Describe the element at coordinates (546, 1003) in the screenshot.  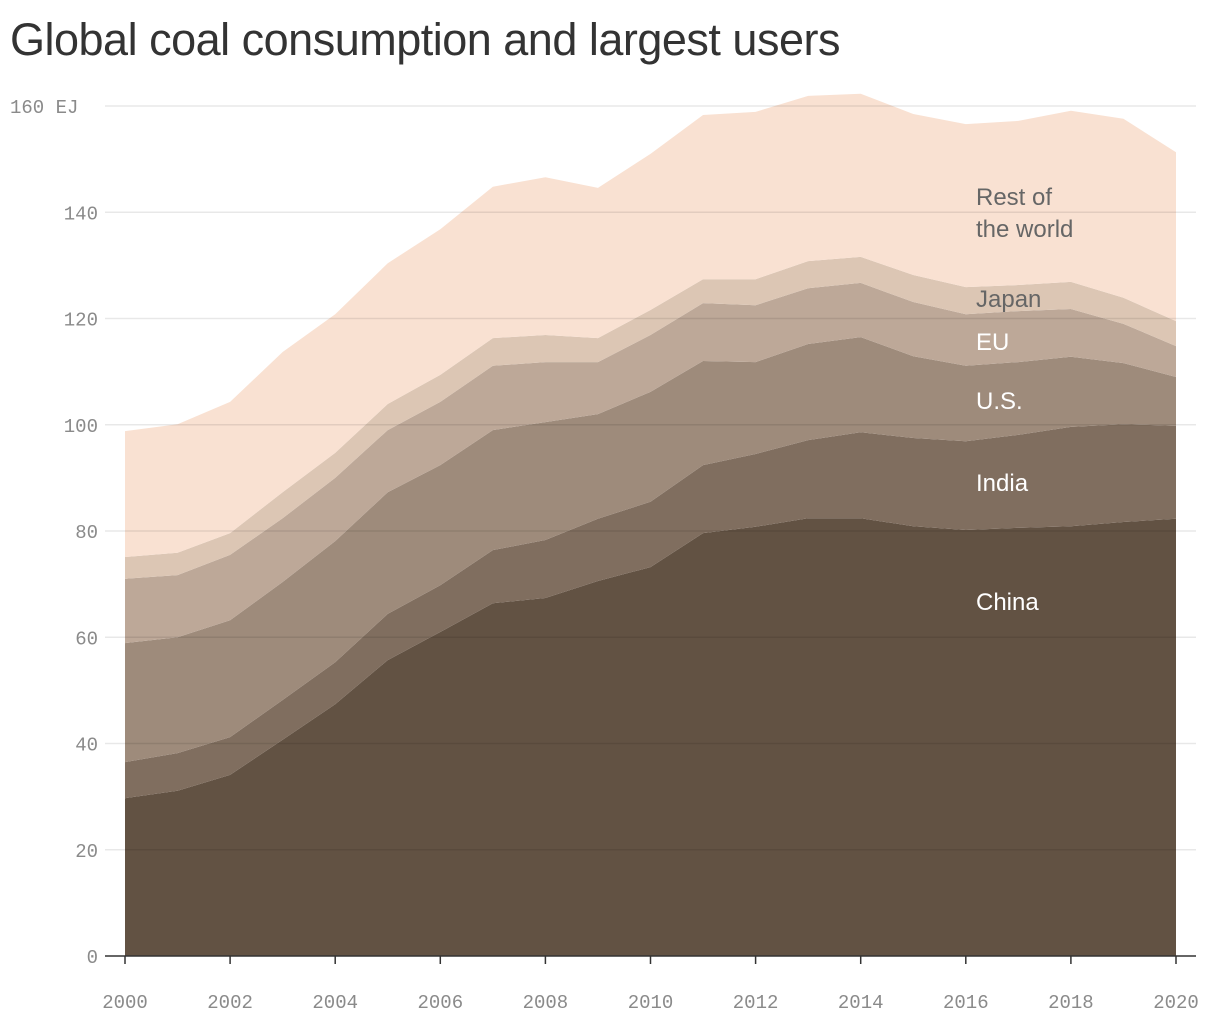
I see `x-tick-label: 2008` at that location.